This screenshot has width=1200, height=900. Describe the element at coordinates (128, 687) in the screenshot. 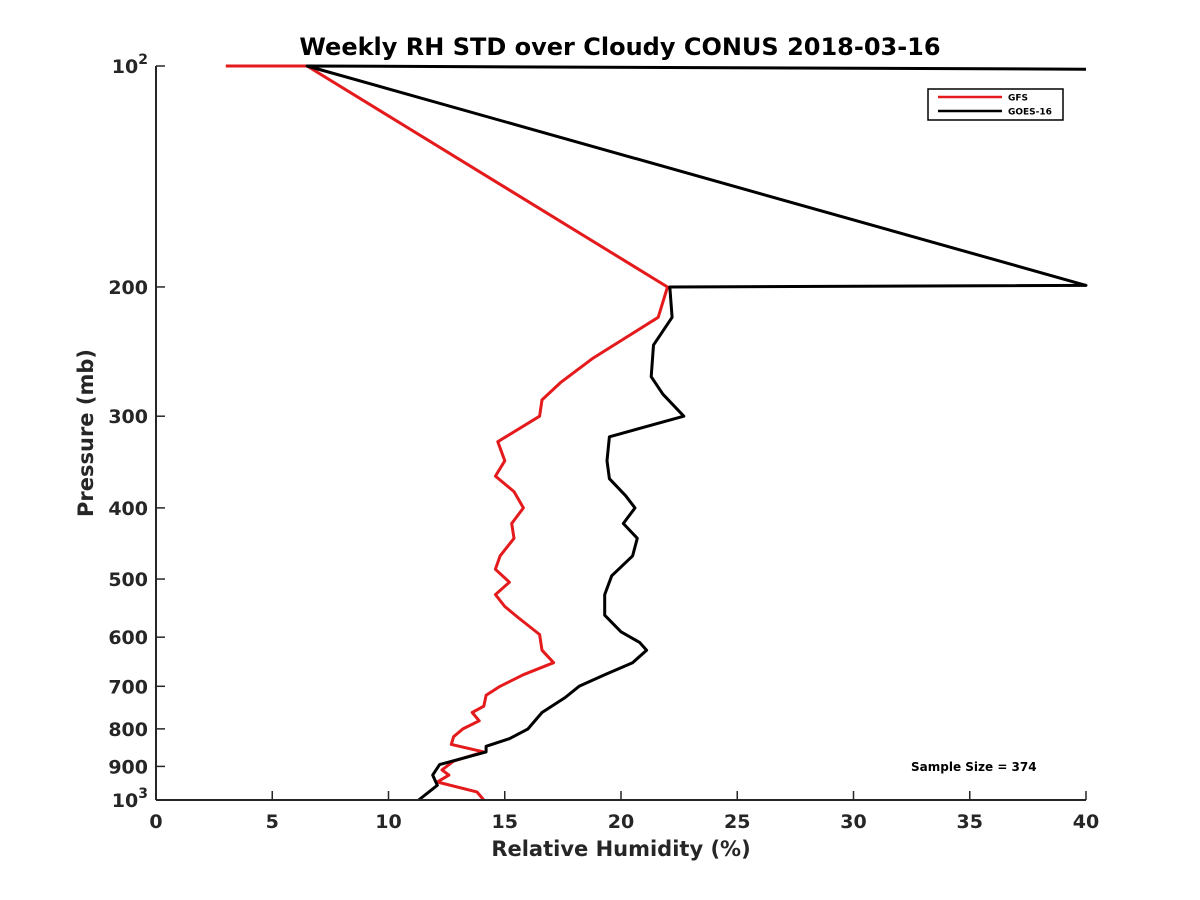

I see `y-tick-label: 700` at that location.